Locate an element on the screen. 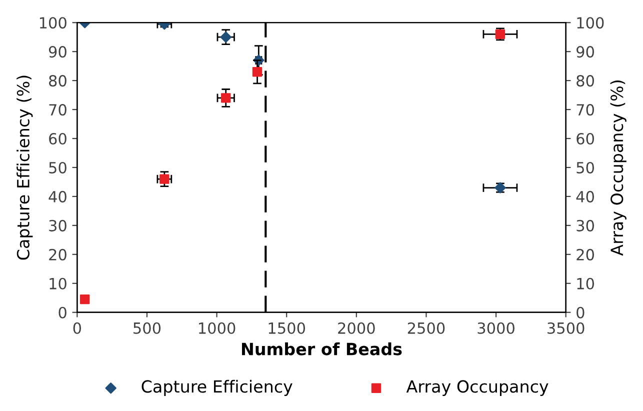 Image resolution: width=643 pixels, height=411 pixels. y2-tick-label: 60 is located at coordinates (585, 138).